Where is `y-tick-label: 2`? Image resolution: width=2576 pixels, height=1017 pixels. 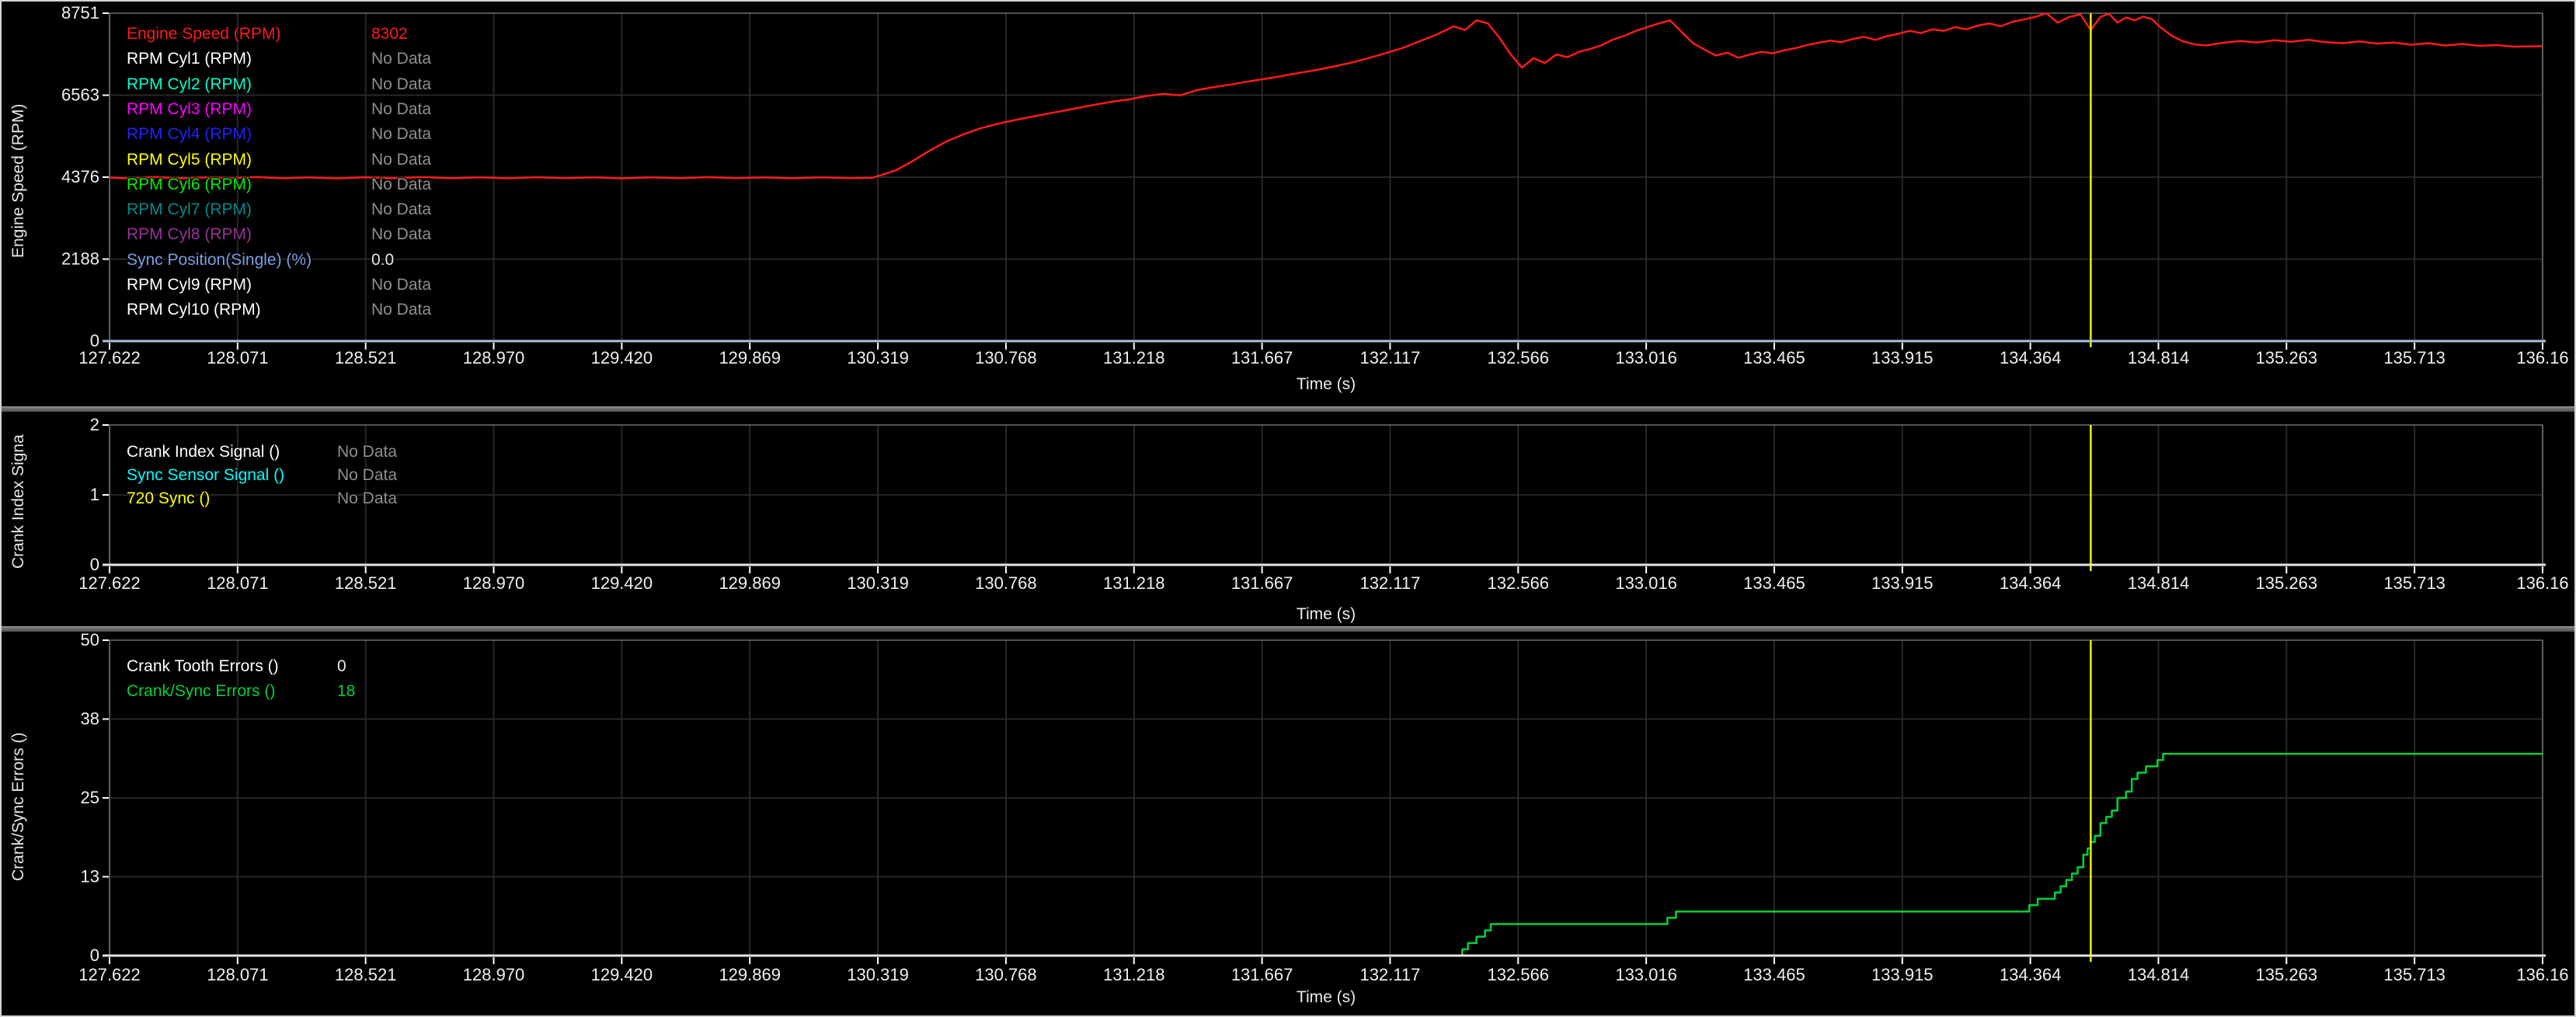
y-tick-label: 2 is located at coordinates (95, 424).